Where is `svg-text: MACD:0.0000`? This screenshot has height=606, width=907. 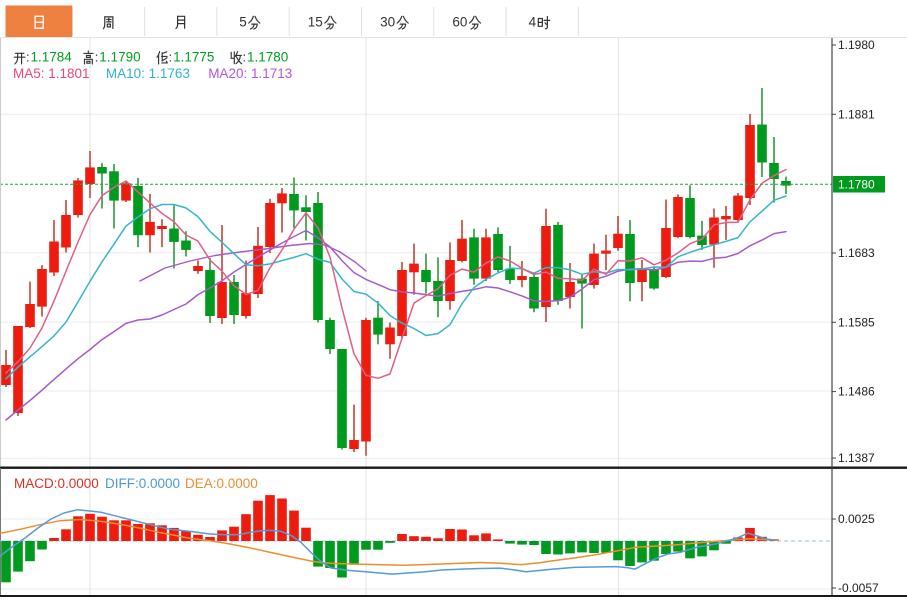 svg-text: MACD:0.0000 is located at coordinates (56, 483).